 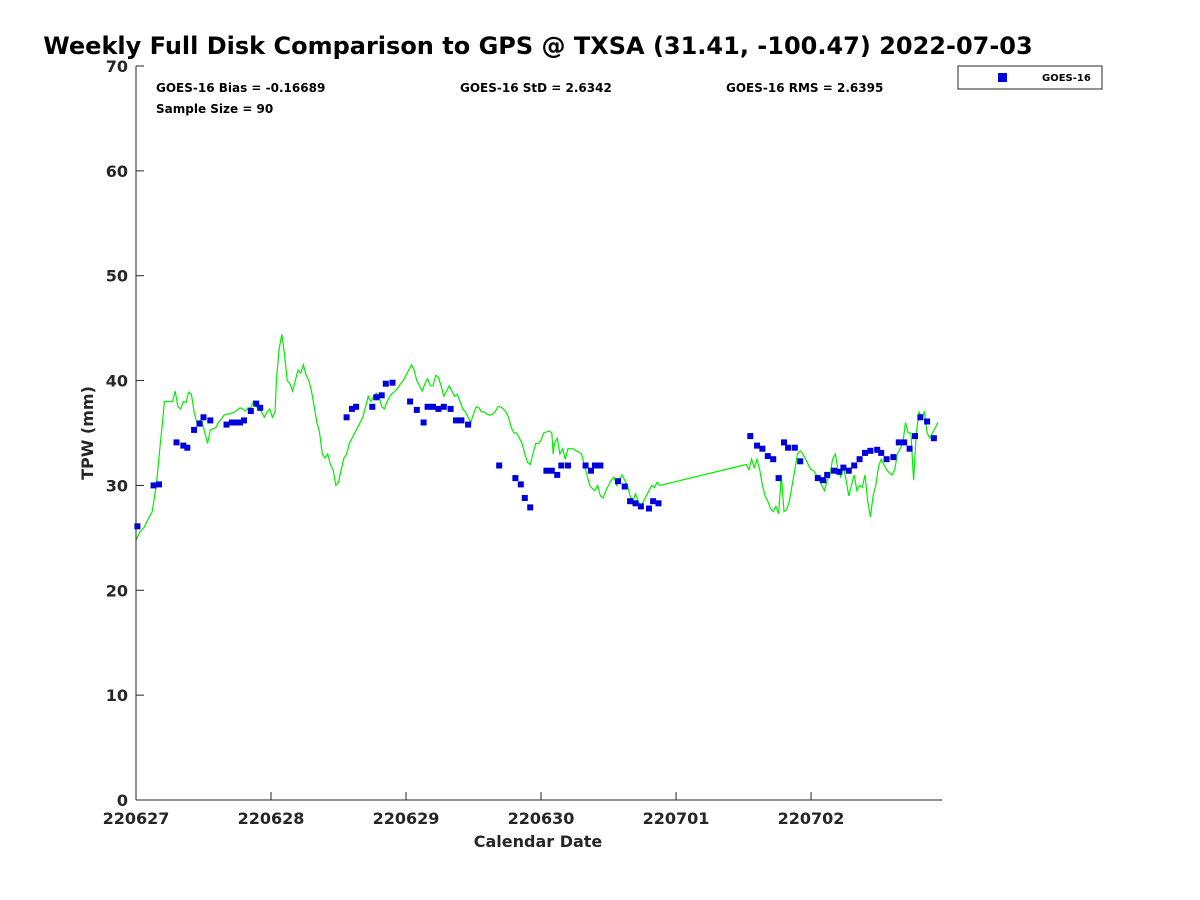 What do you see at coordinates (87, 433) in the screenshot?
I see `y-axis-label: TPW (mm)` at bounding box center [87, 433].